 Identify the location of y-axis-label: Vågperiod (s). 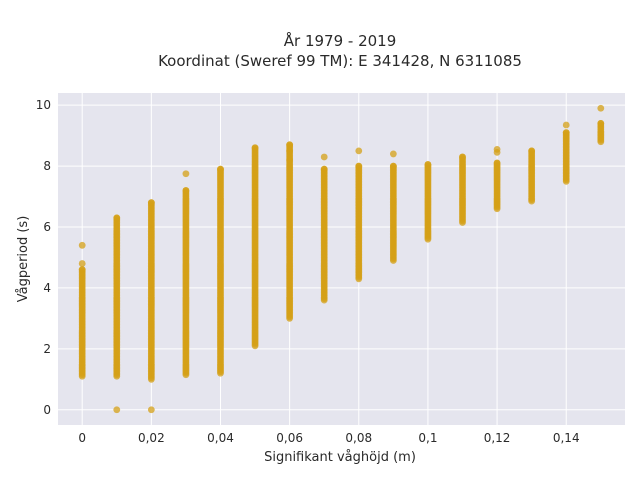
(23, 259).